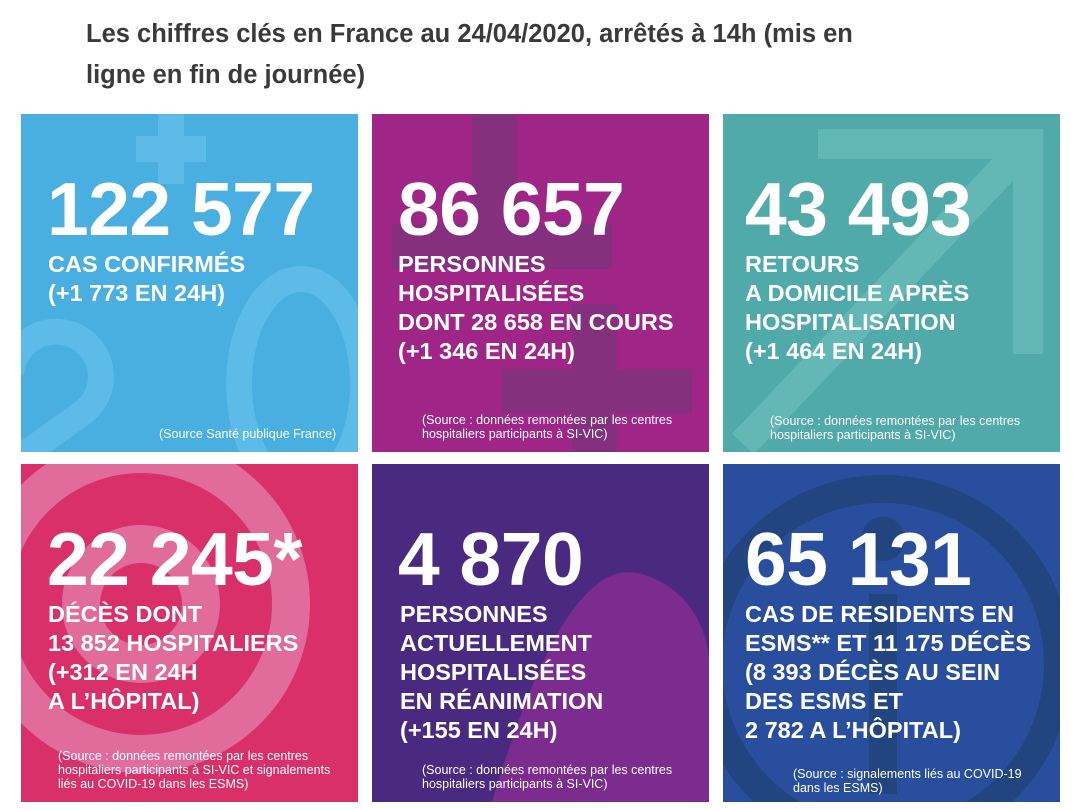 The height and width of the screenshot is (810, 1080). I want to click on background-wave-decoration, so click(600, 687).